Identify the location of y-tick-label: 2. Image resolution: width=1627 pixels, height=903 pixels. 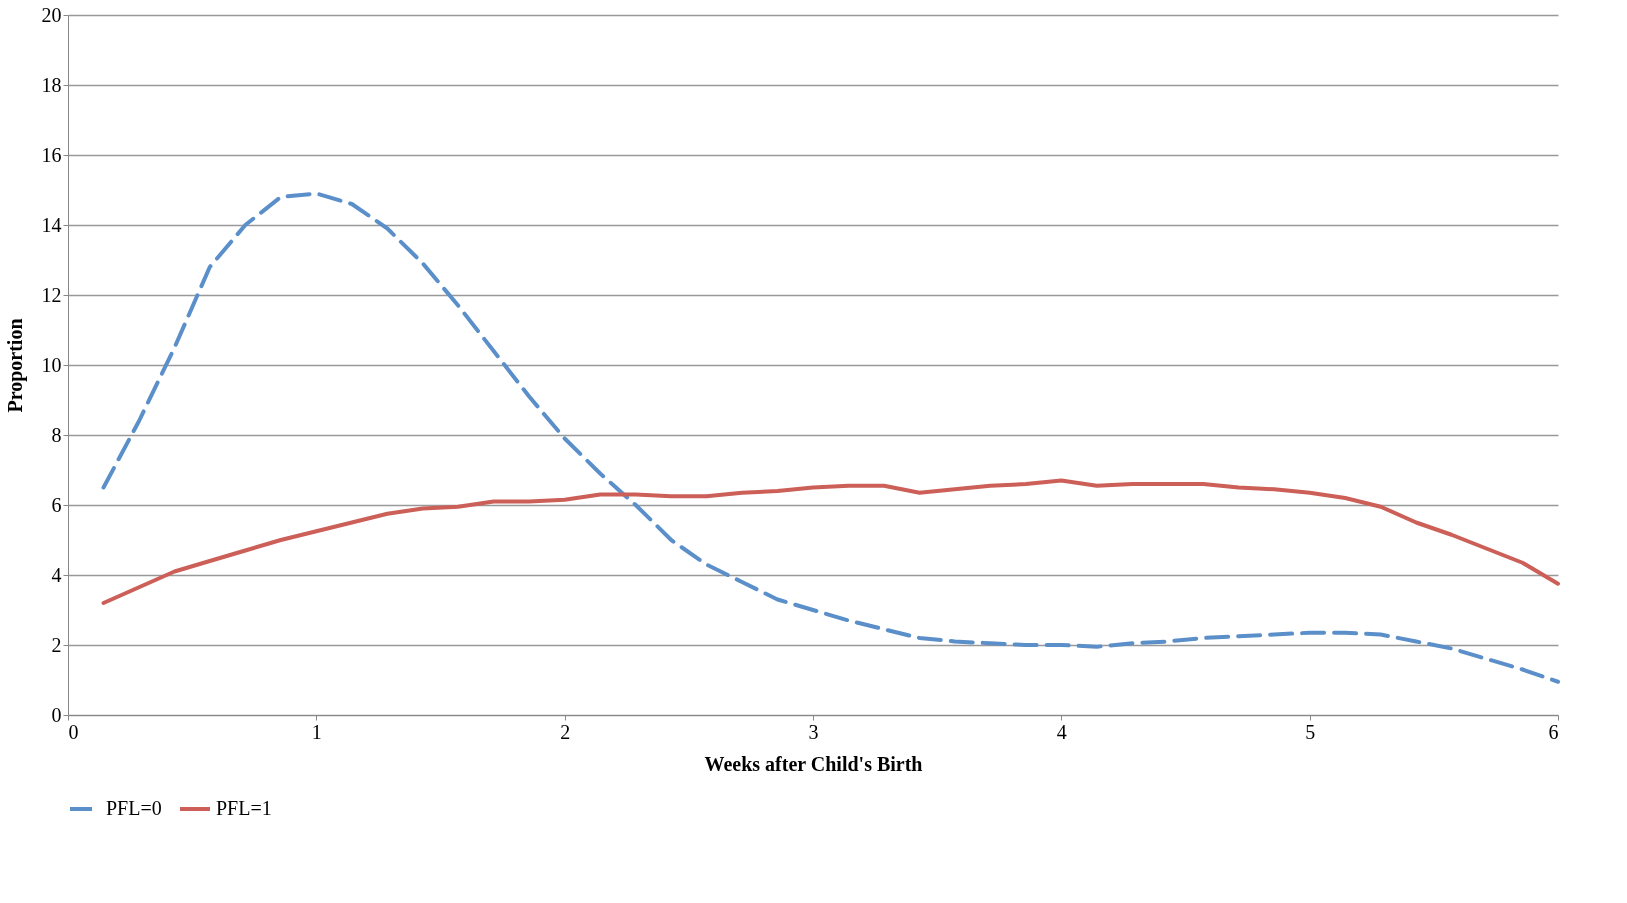
(56, 644).